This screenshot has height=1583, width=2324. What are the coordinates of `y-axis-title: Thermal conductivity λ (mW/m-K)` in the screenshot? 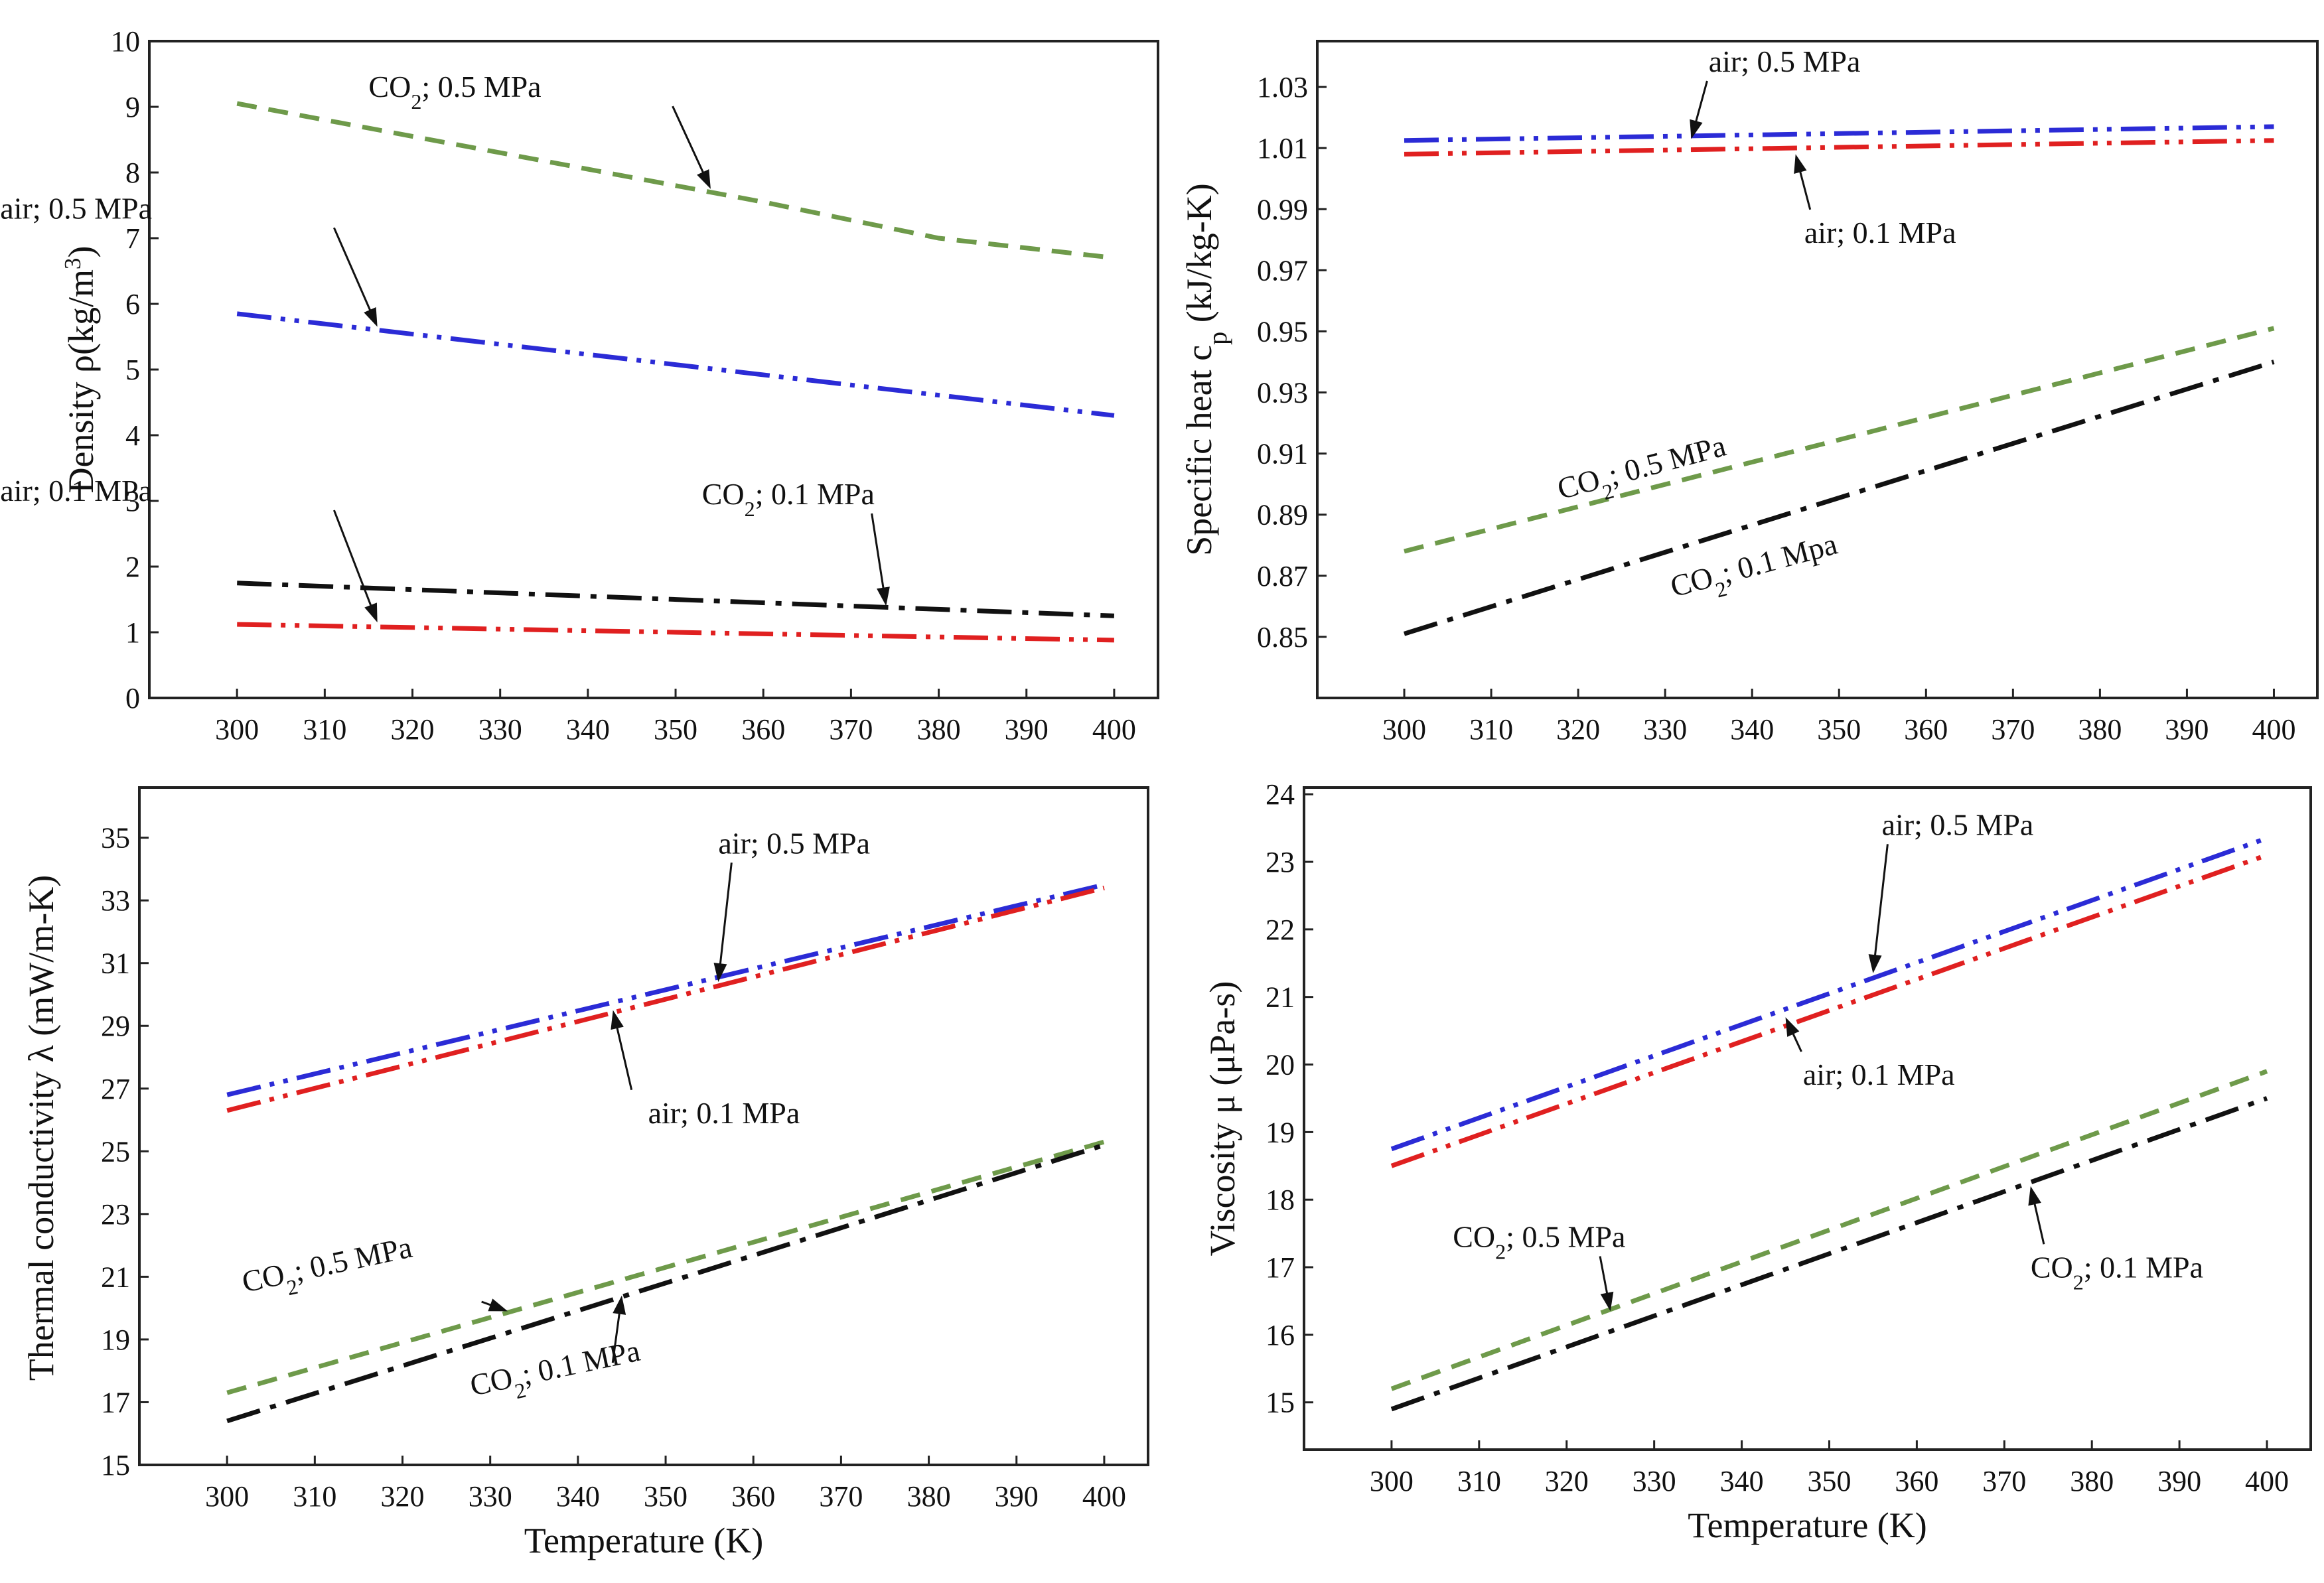 It's located at (41, 1128).